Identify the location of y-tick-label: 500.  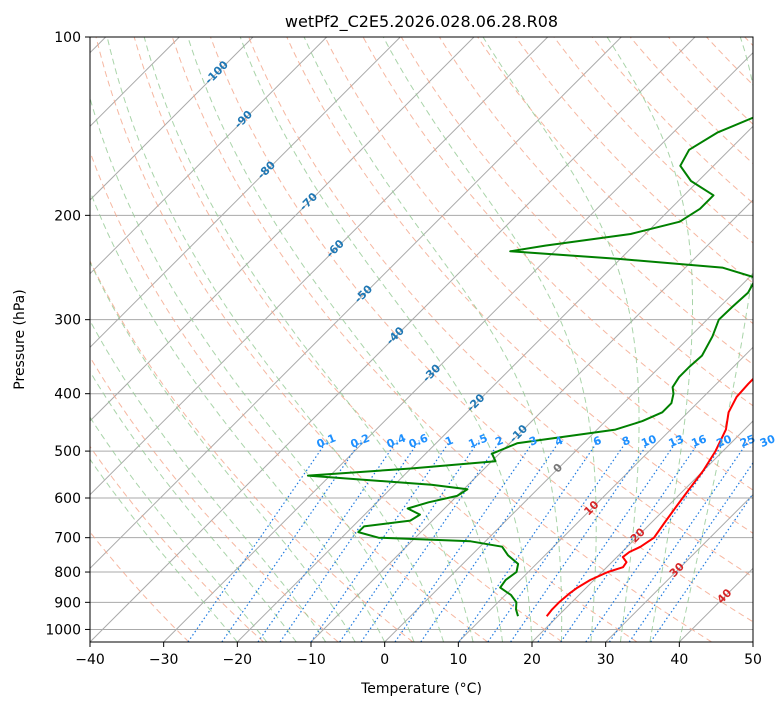
(67, 452).